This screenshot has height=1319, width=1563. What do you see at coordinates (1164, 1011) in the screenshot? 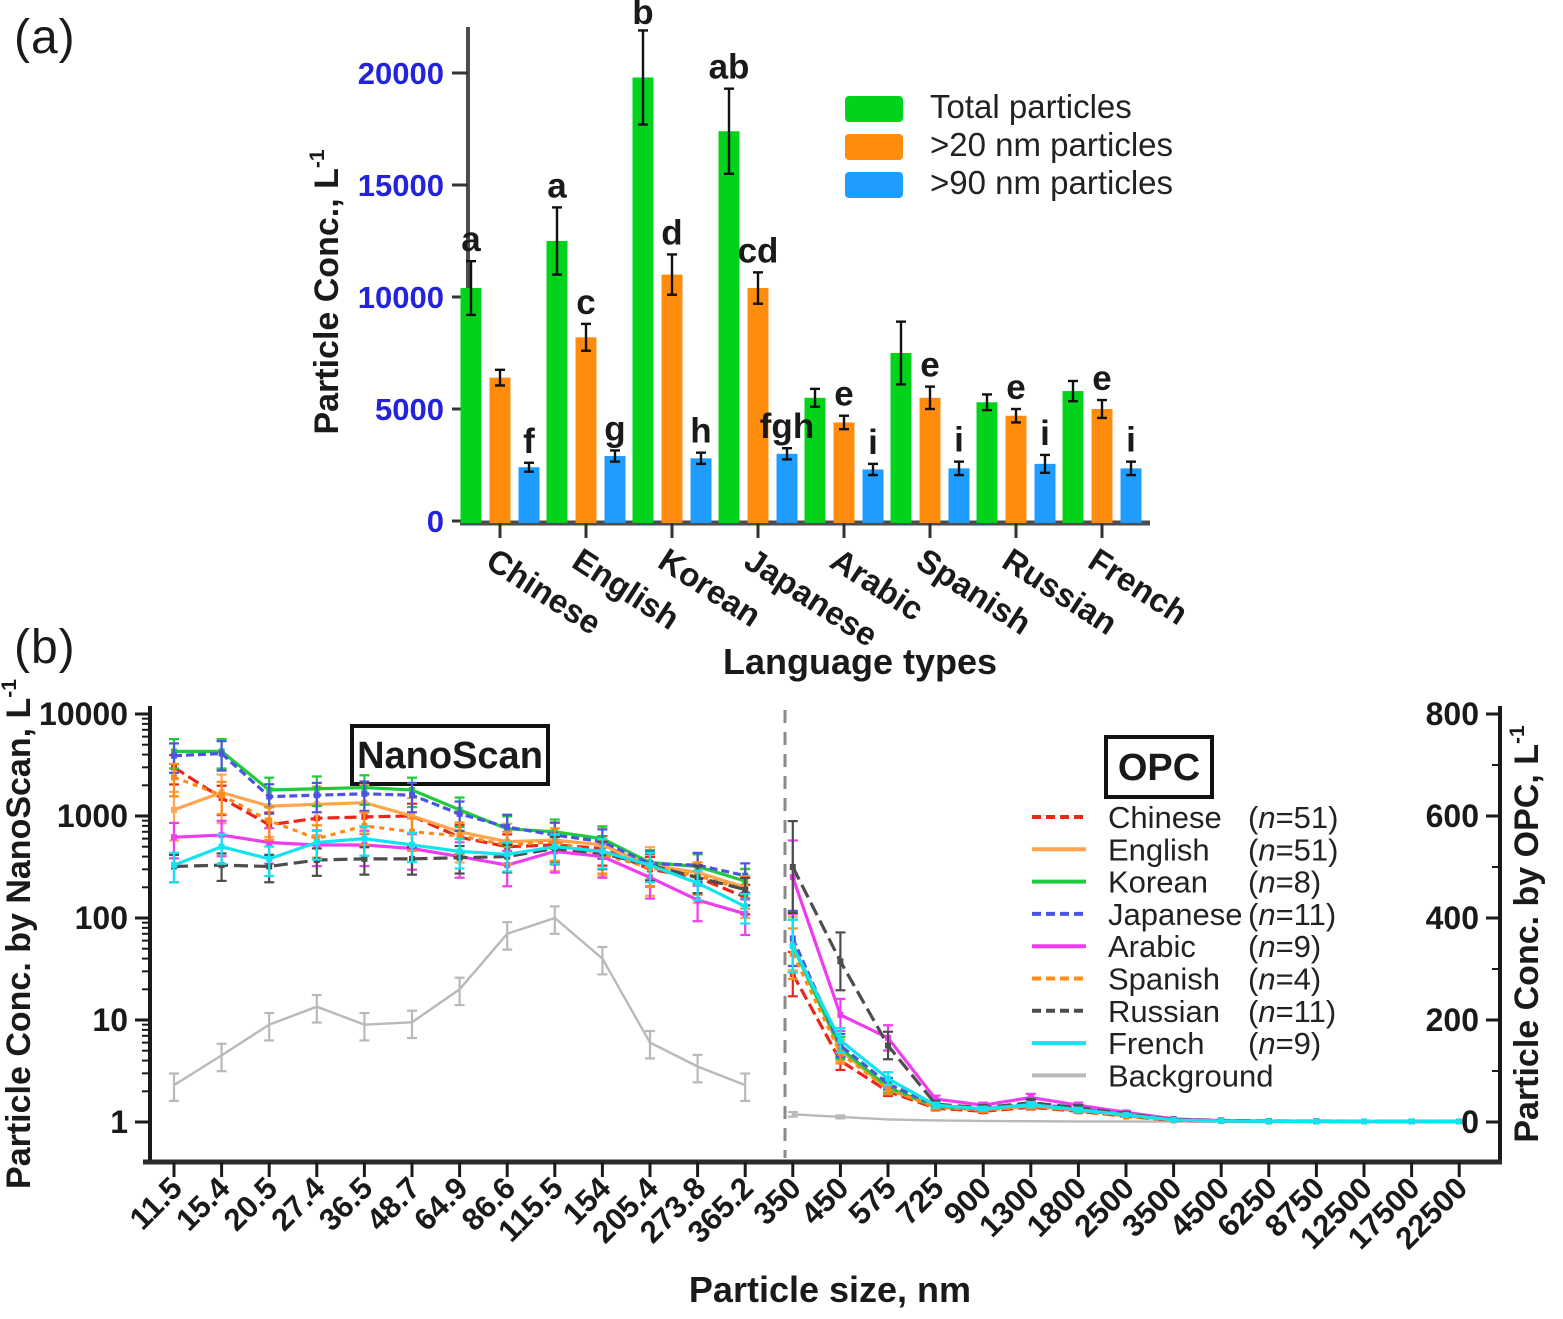
I see `svg-text: Russian` at bounding box center [1164, 1011].